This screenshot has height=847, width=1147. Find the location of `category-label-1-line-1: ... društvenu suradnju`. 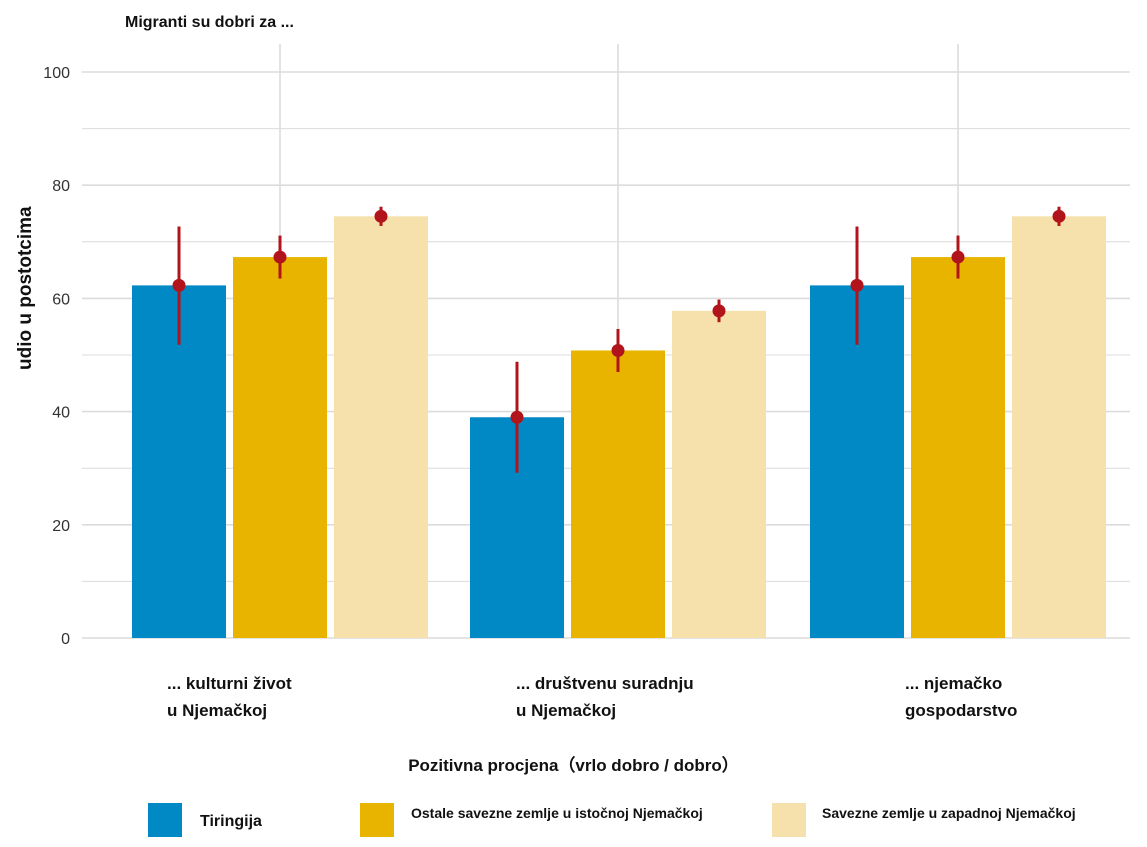

category-label-1-line-1: ... društvenu suradnju is located at coordinates (605, 683).